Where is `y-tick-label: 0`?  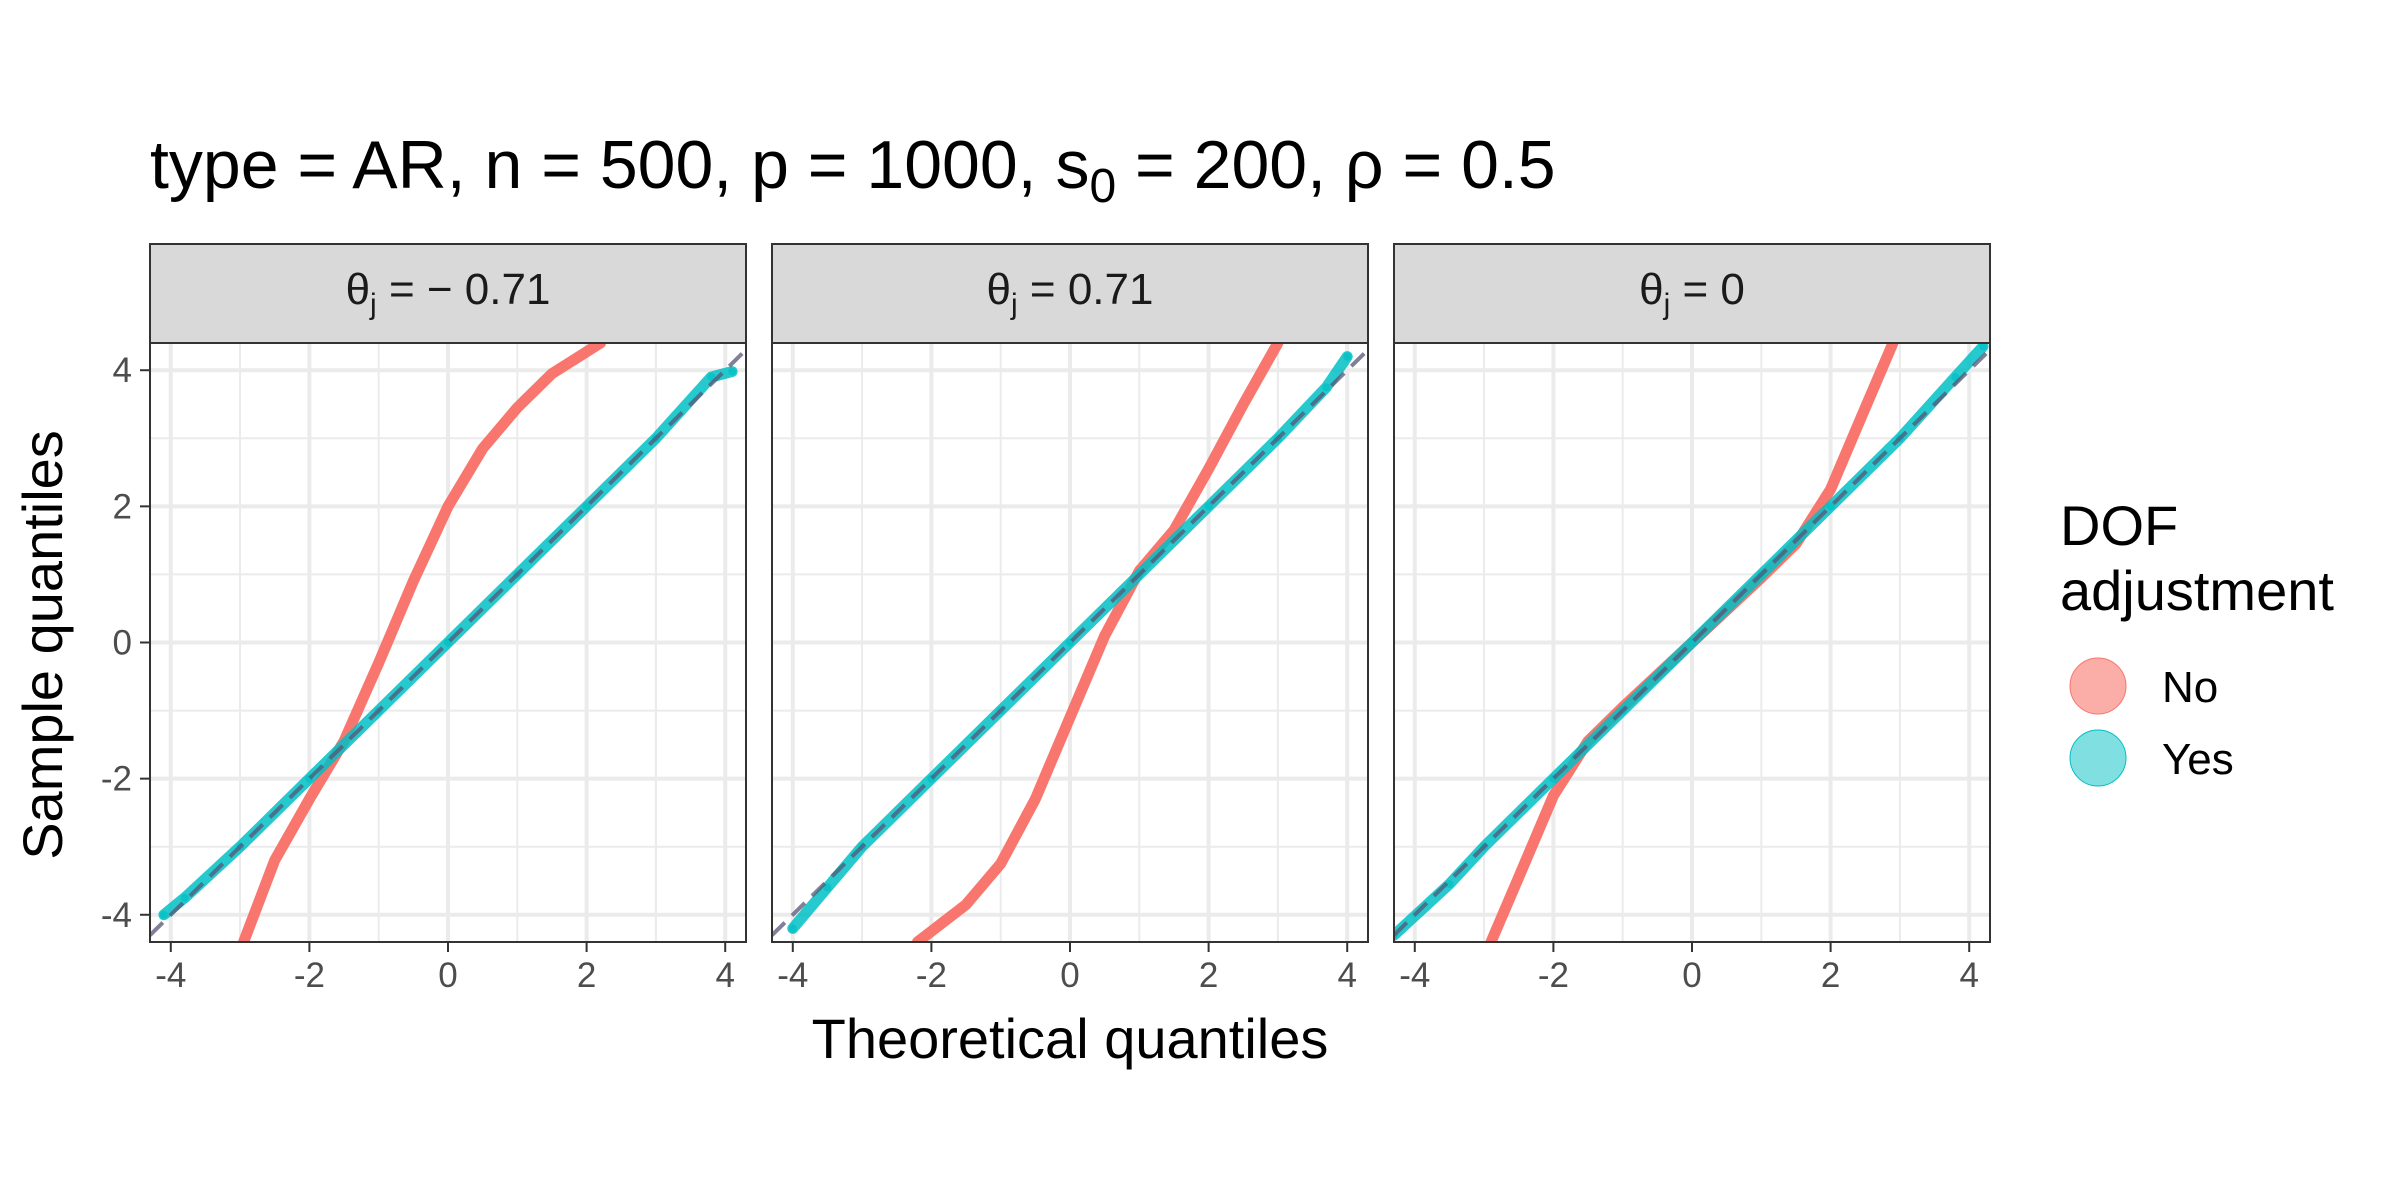
y-tick-label: 0 is located at coordinates (122, 643).